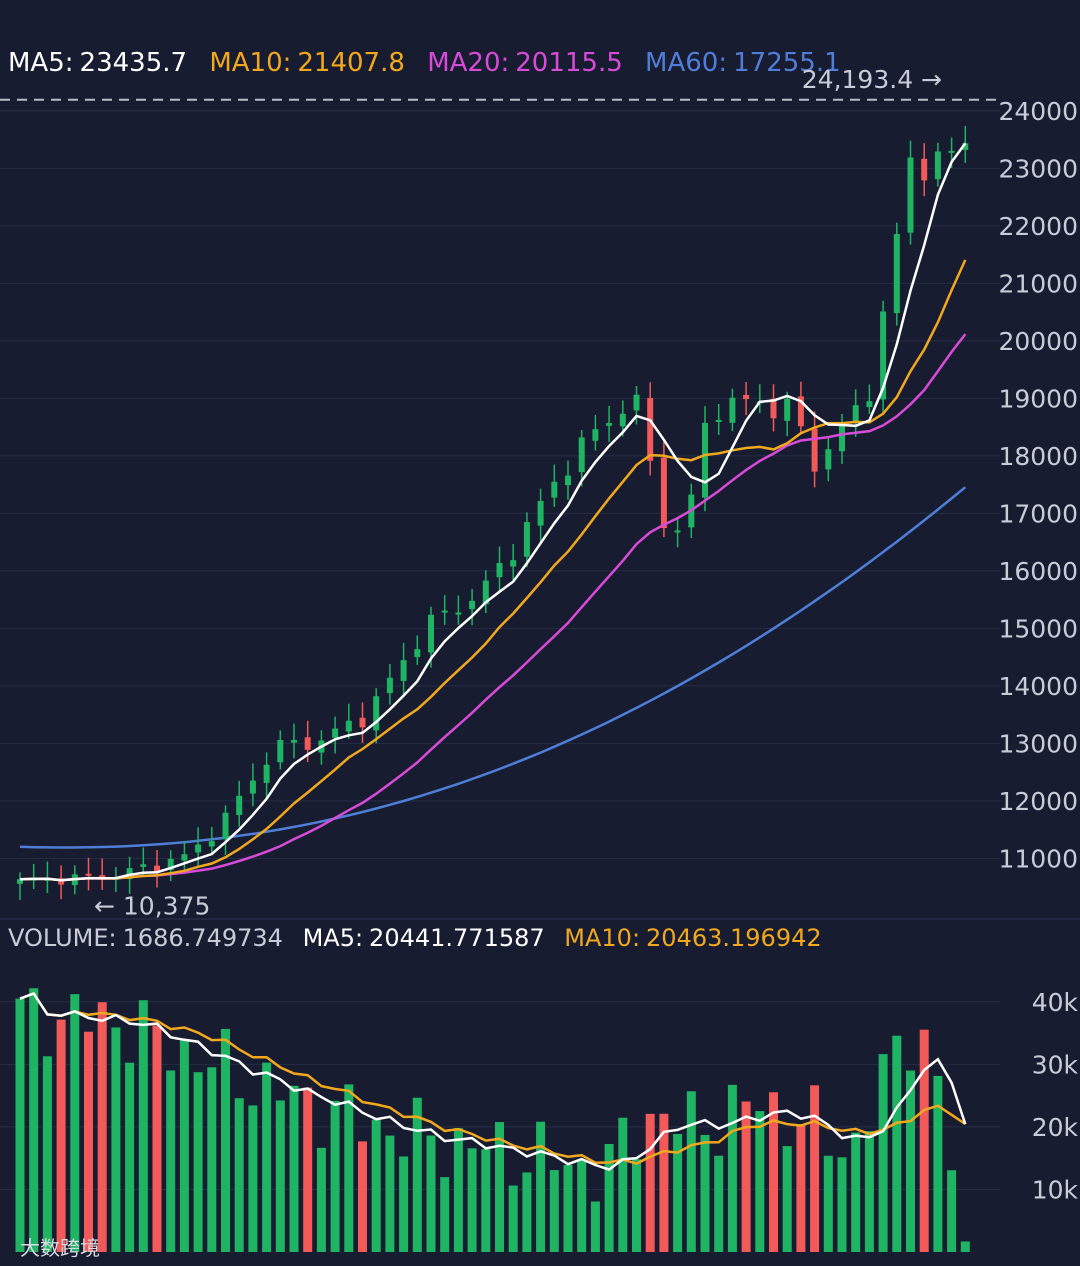 The image size is (1080, 1266). I want to click on price-tick-label: 23000, so click(1038, 168).